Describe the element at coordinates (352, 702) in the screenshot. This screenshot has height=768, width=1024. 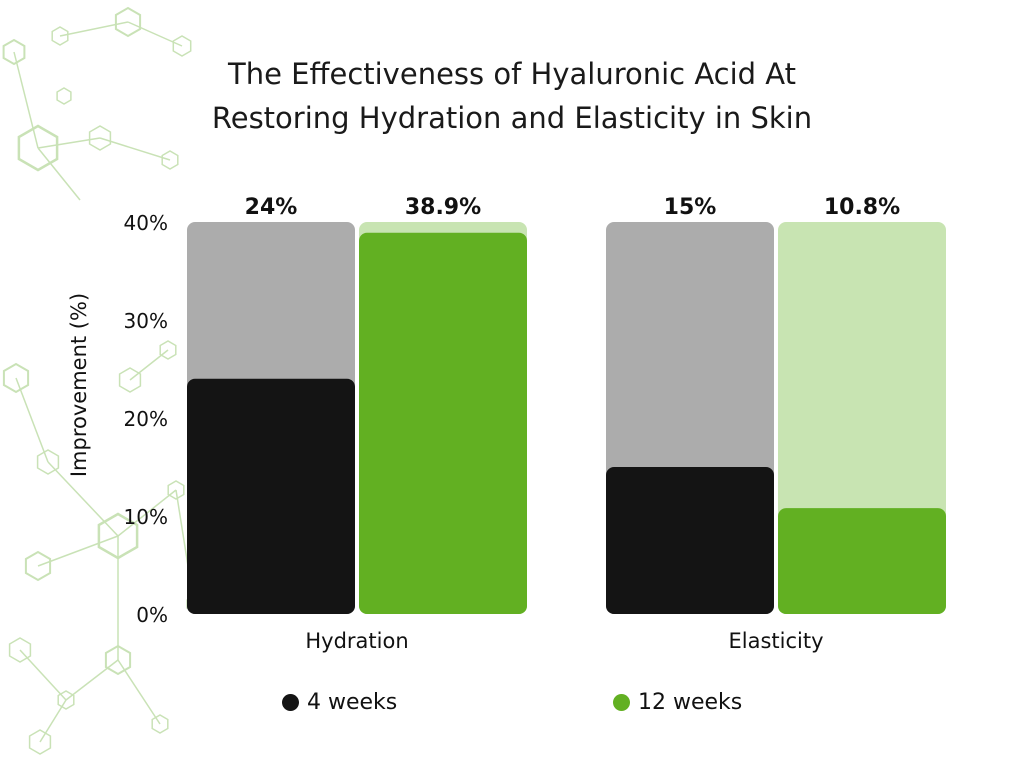
I see `legend-label-4-weeks: 4 weeks` at that location.